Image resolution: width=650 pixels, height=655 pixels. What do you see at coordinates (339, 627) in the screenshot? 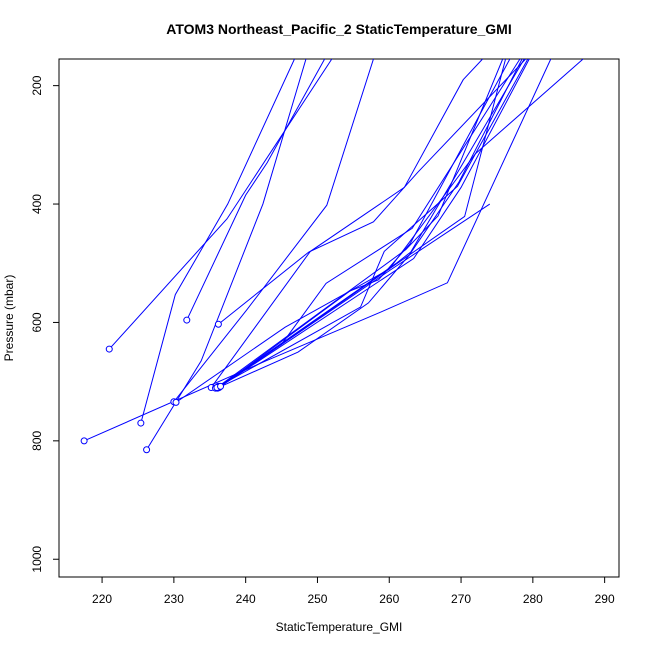
I see `x-axis-label: StaticTemperature_GMI` at bounding box center [339, 627].